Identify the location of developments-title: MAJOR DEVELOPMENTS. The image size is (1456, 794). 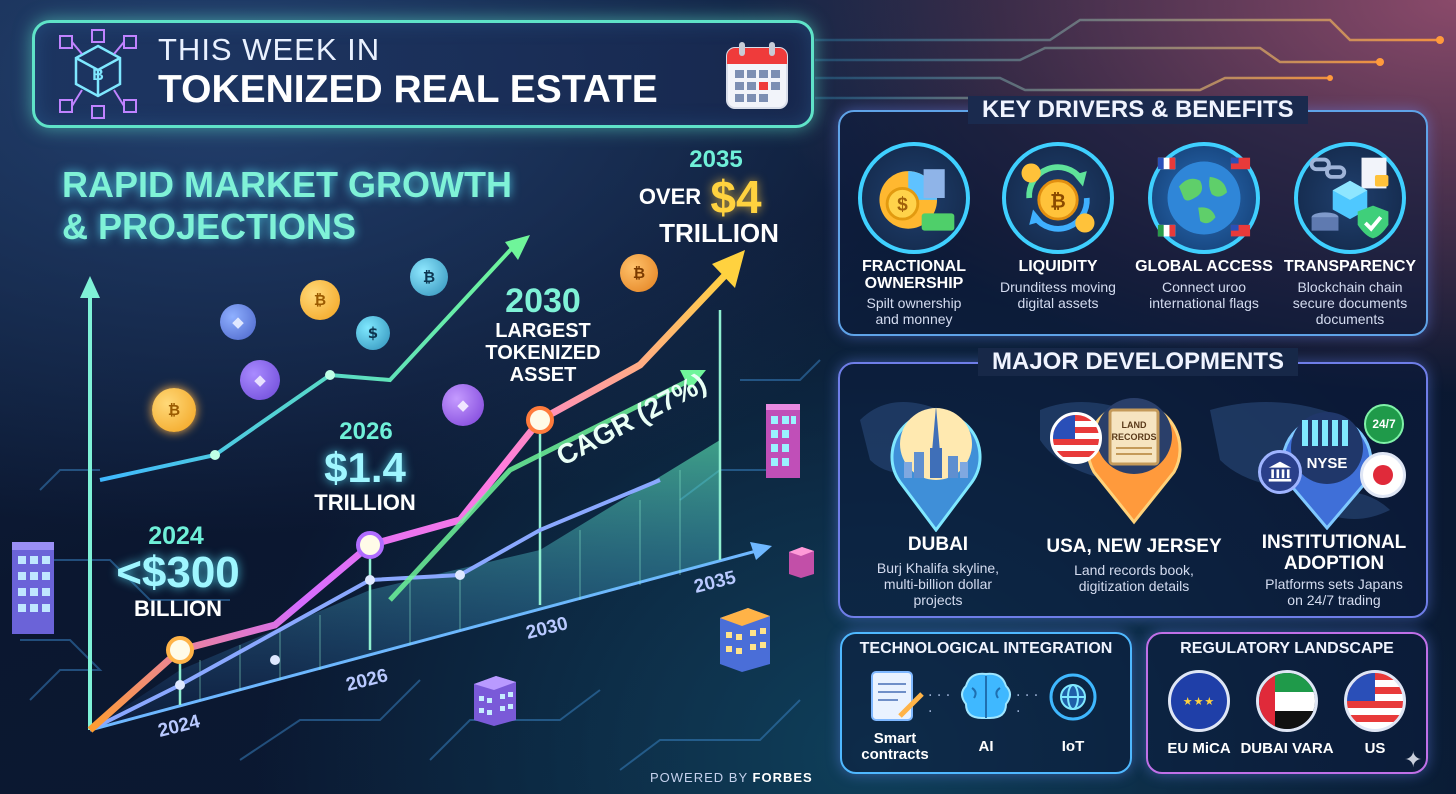
(1138, 362).